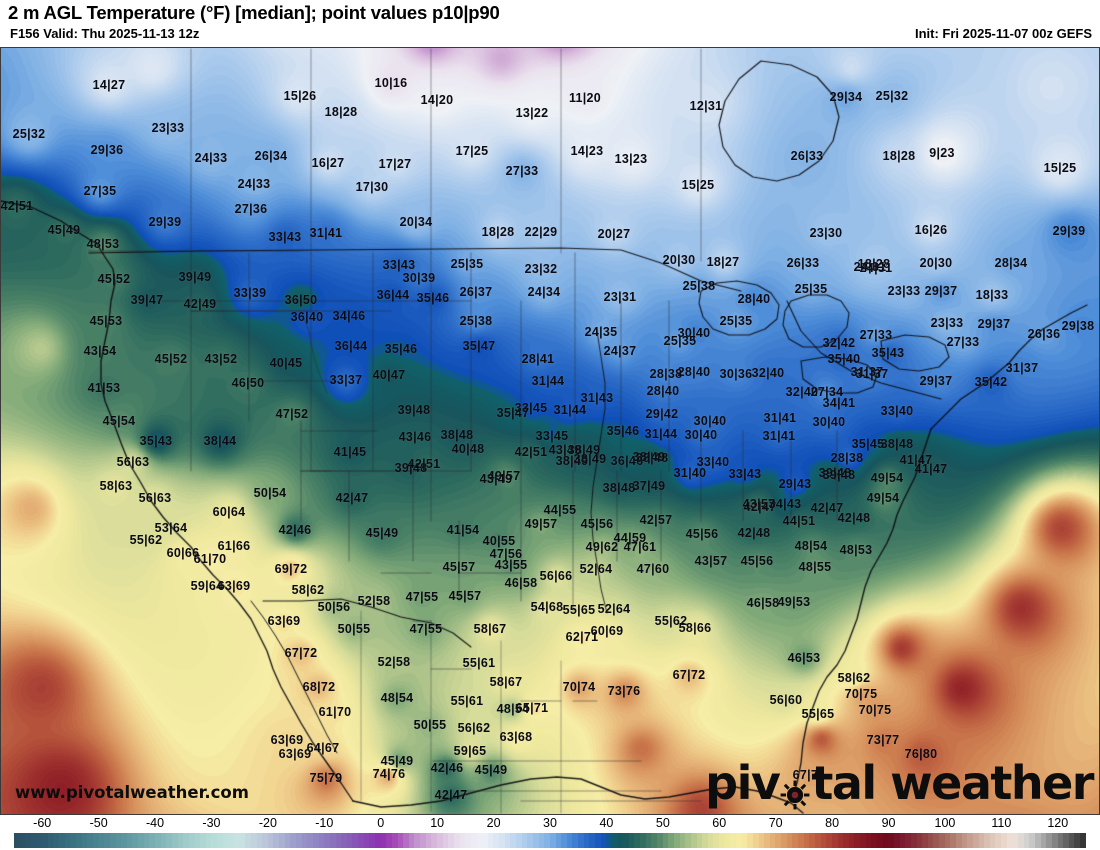  Describe the element at coordinates (211, 823) in the screenshot. I see `colorbar-tick: -30` at that location.